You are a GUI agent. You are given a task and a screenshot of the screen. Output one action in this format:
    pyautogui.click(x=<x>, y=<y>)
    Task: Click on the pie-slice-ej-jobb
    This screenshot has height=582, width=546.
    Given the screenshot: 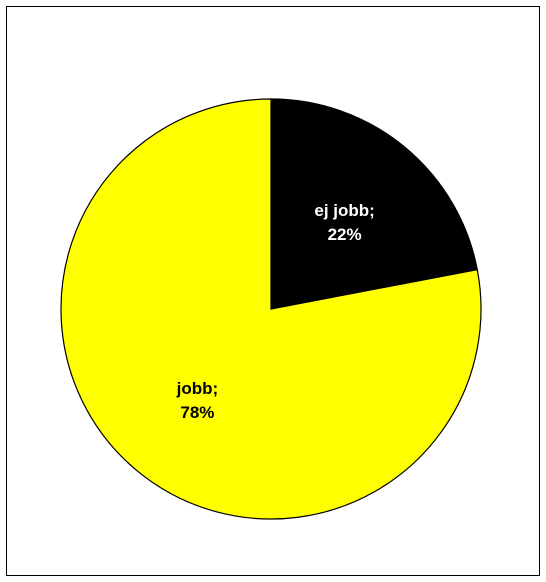 What is the action you would take?
    pyautogui.click(x=374, y=204)
    